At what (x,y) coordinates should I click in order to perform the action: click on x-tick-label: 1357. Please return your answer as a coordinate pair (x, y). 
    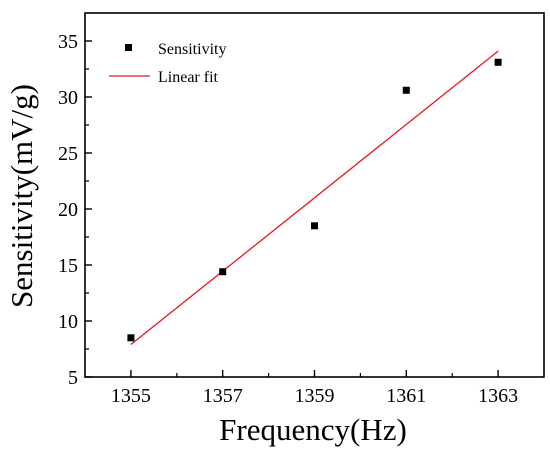
    Looking at the image, I should click on (223, 396).